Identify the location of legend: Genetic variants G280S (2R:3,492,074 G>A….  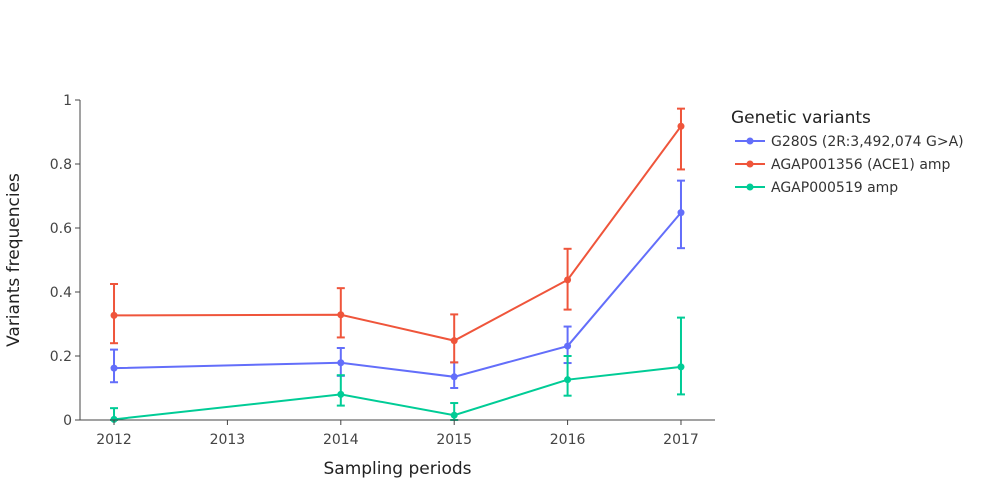
(847, 152).